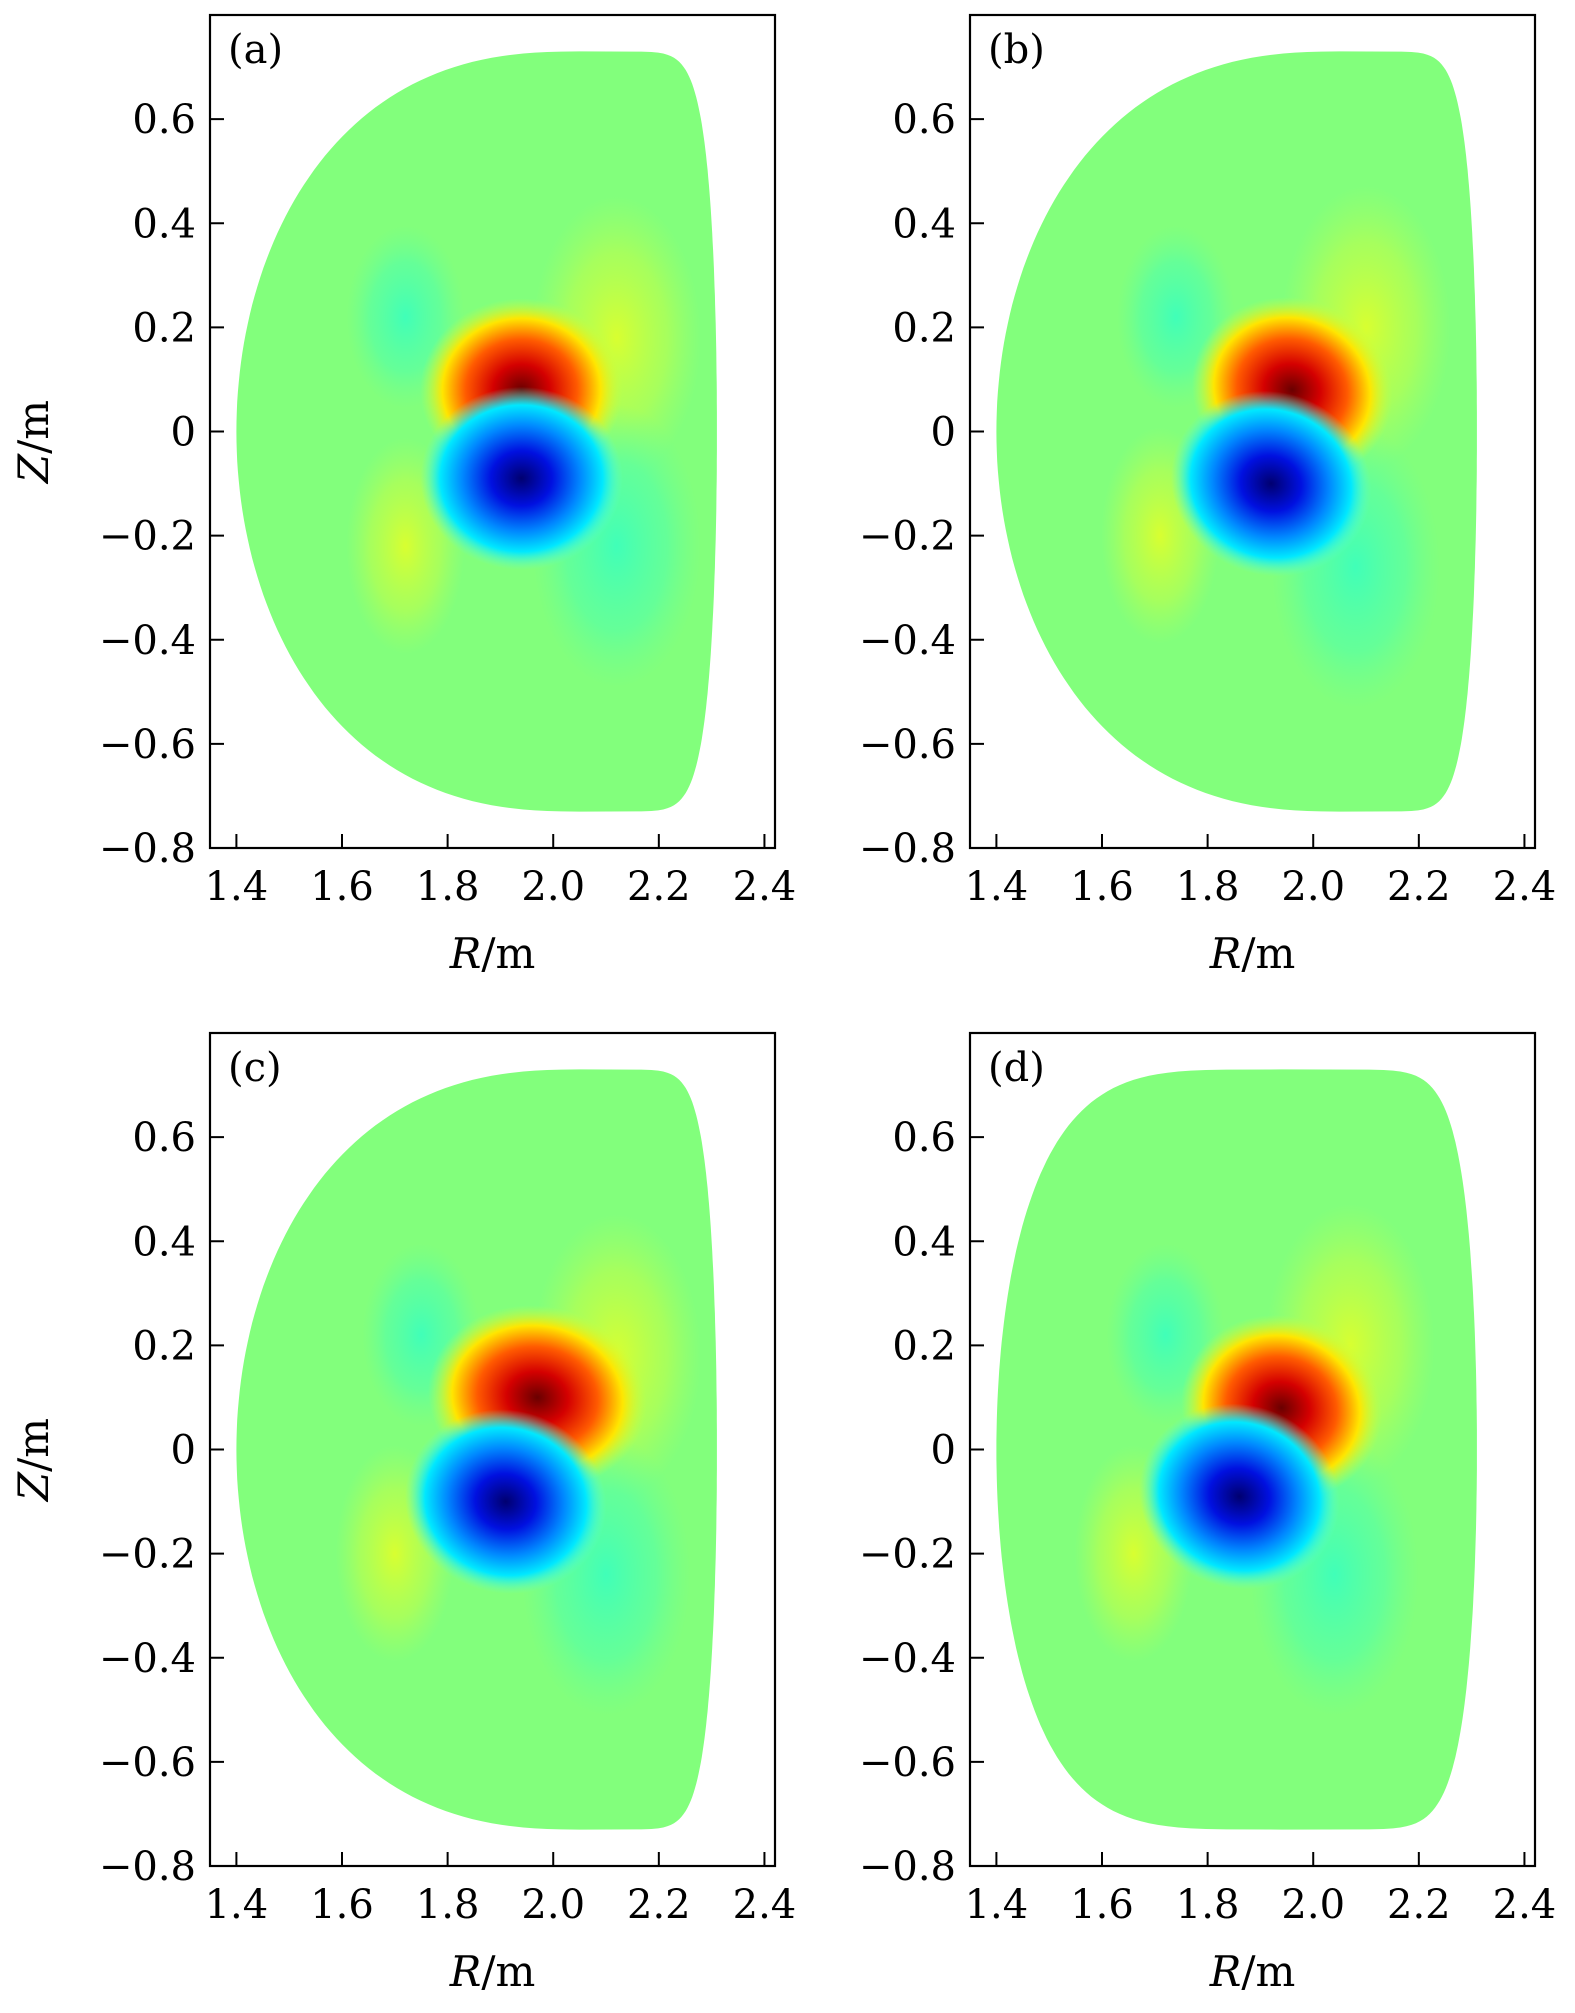  What do you see at coordinates (1016, 50) in the screenshot?
I see `panel-label: (b)` at bounding box center [1016, 50].